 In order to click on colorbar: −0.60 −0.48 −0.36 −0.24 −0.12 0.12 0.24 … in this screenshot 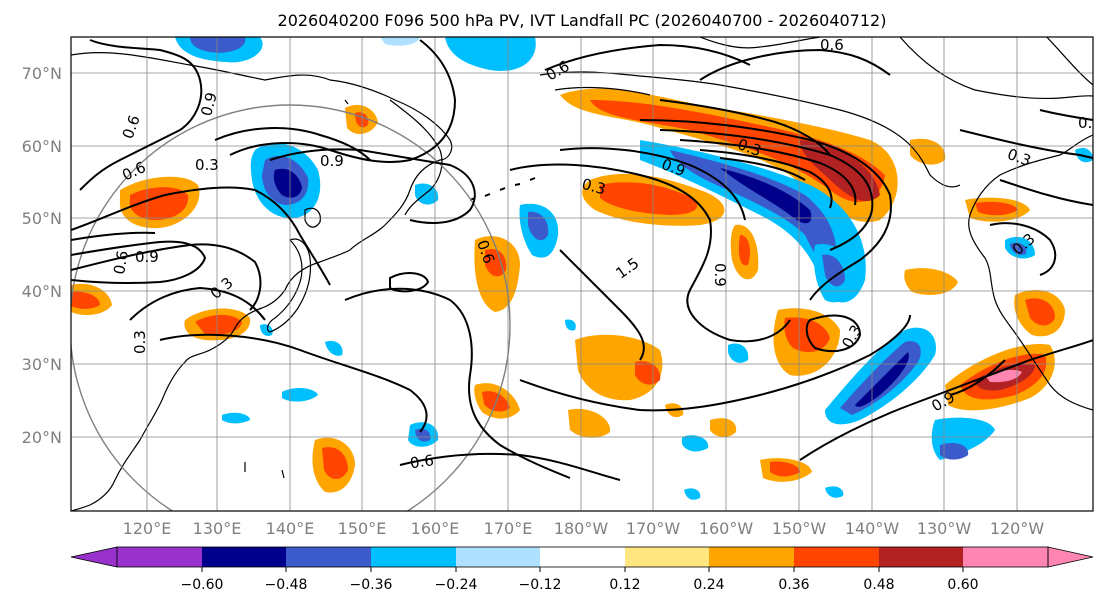, I will do `click(582, 569)`.